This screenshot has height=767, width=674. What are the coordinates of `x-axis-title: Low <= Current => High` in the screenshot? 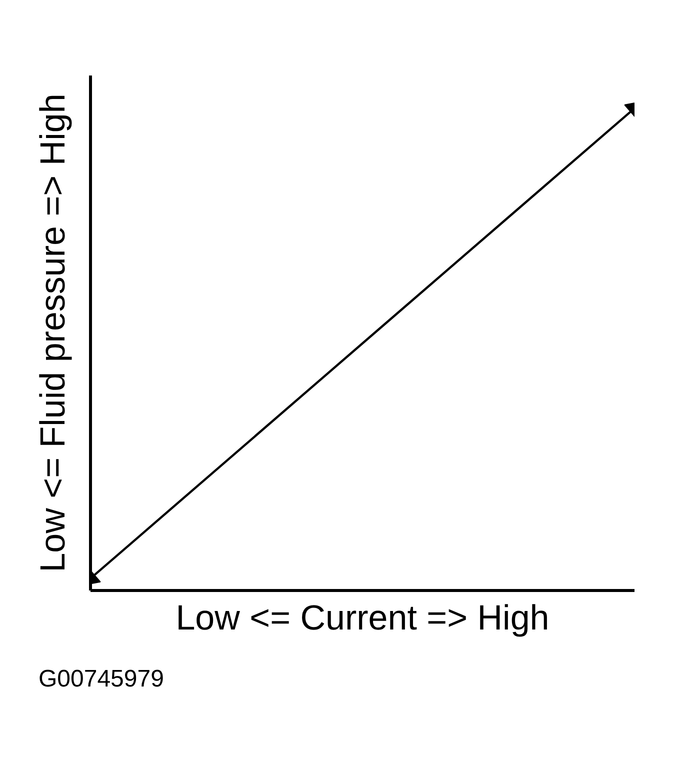 It's located at (363, 618).